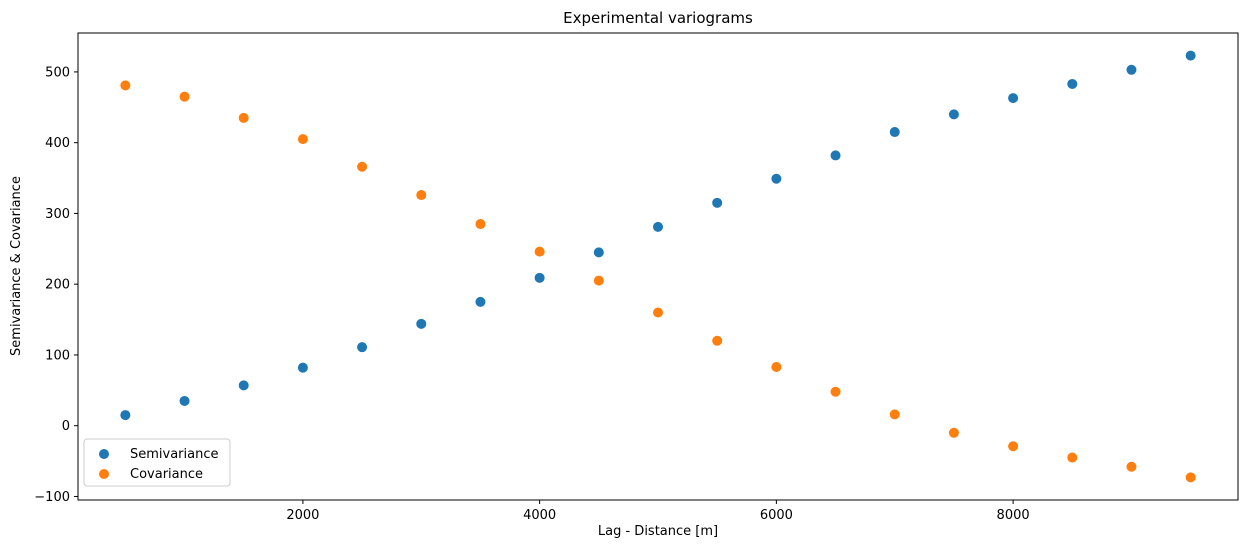 The width and height of the screenshot is (1249, 547). I want to click on x-axis: 2000 4000 6000 8000, so click(658, 511).